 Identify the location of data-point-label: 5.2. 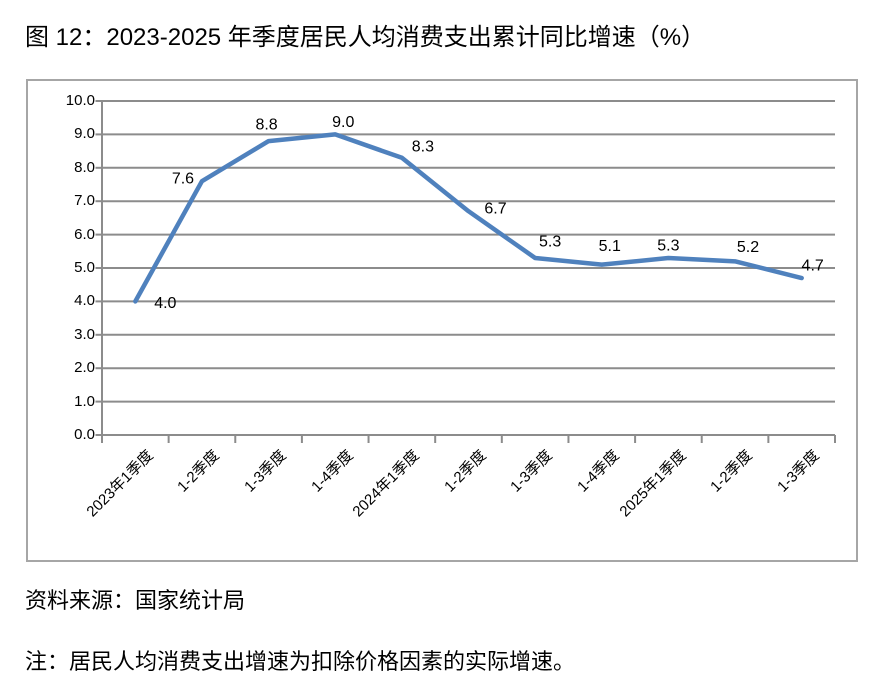
(748, 247).